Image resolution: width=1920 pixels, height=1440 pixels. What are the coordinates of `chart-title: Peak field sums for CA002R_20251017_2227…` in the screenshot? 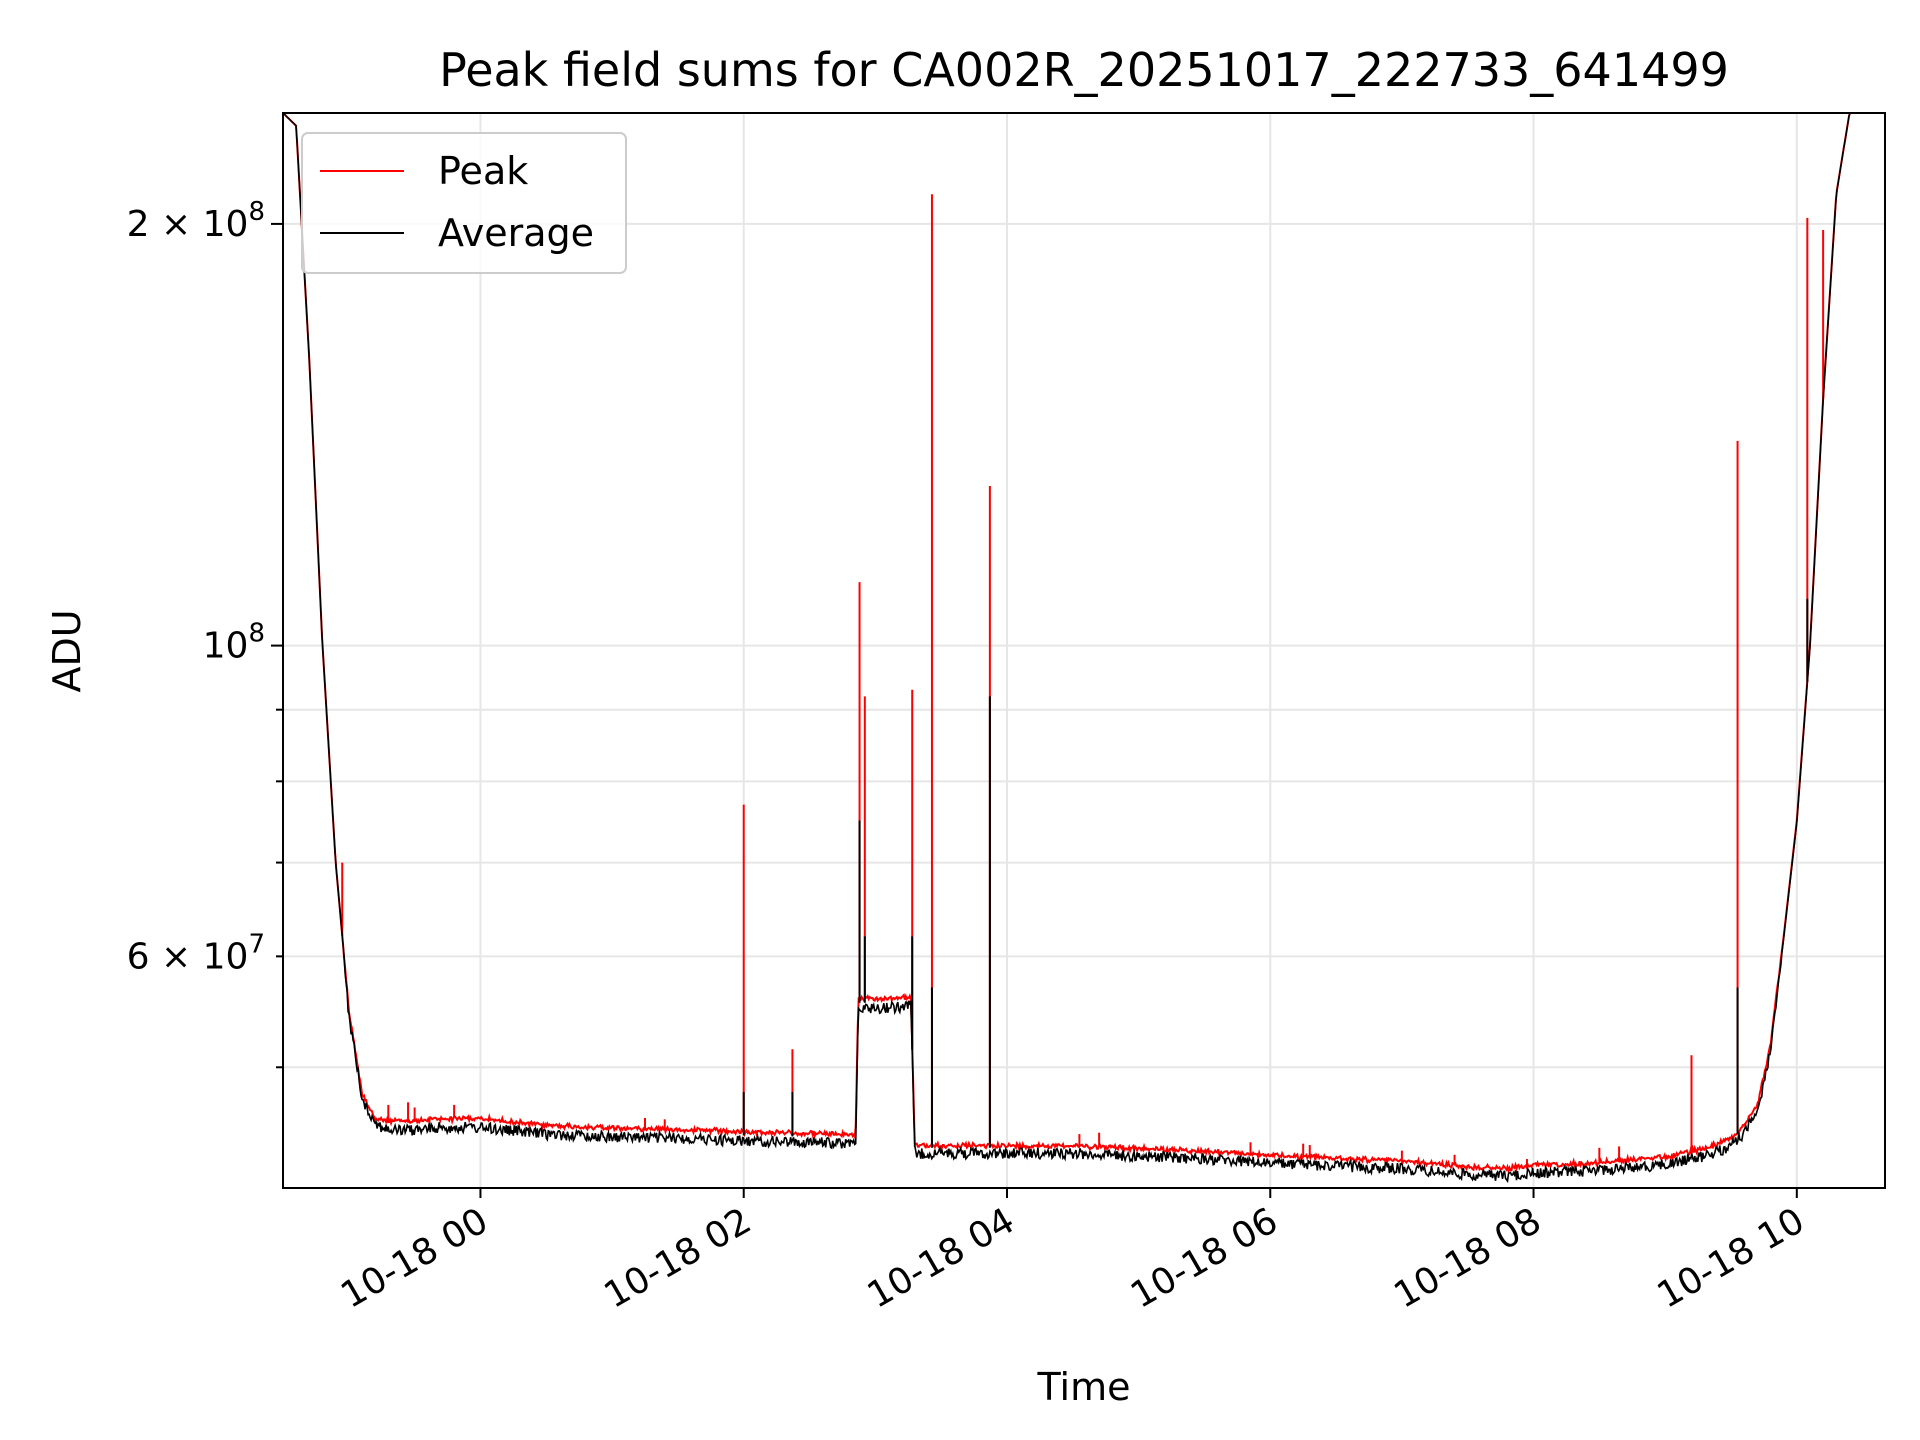 It's located at (1084, 70).